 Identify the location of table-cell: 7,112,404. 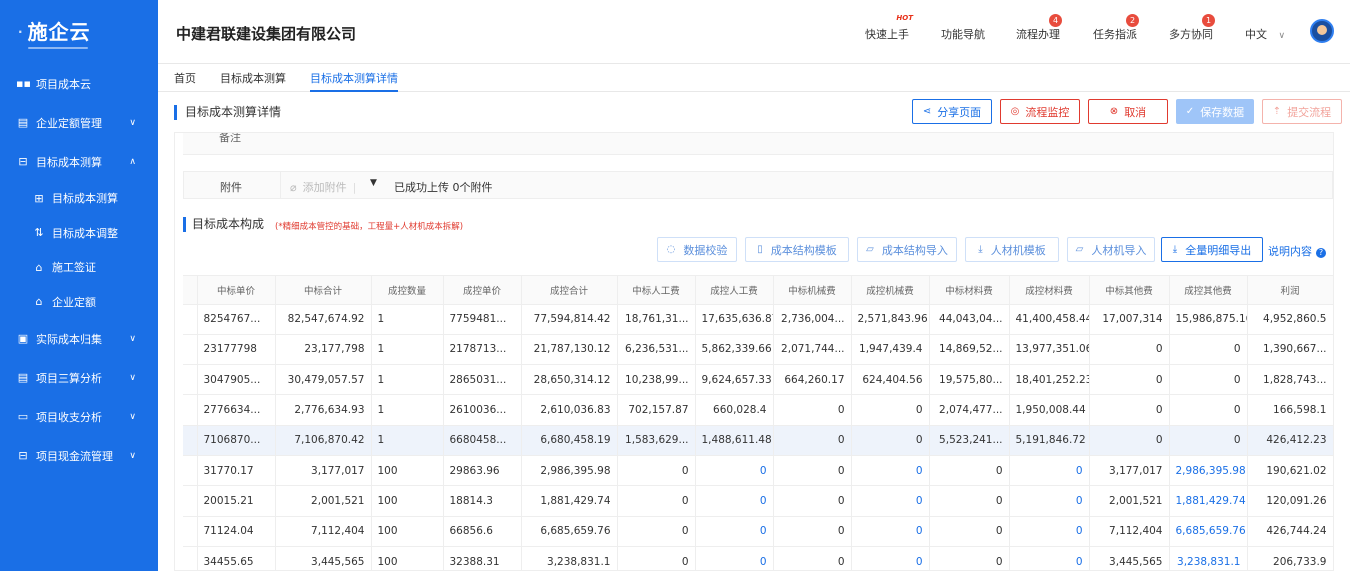
(1129, 531).